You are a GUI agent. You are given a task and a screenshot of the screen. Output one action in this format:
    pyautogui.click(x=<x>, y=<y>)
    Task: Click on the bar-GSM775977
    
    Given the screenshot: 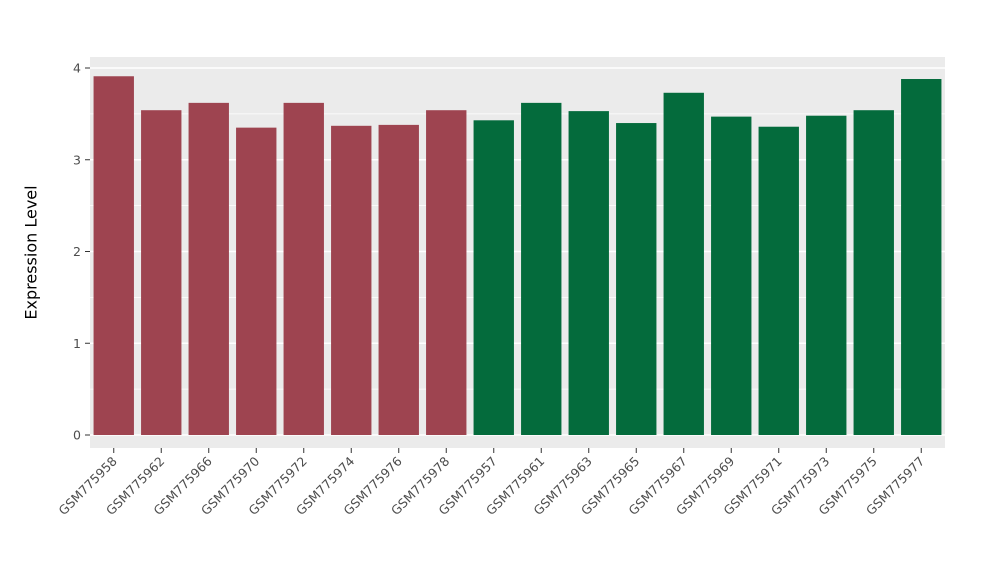 What is the action you would take?
    pyautogui.click(x=921, y=257)
    